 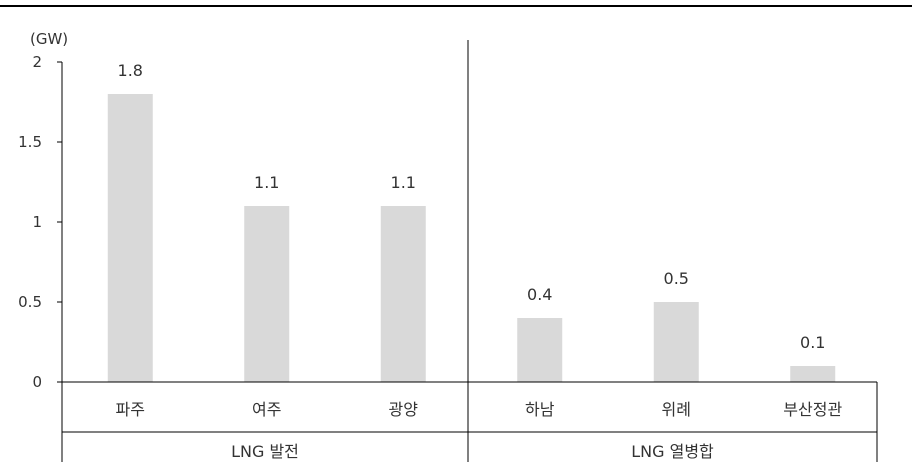 I want to click on x-tick-label: 하남, so click(x=540, y=409).